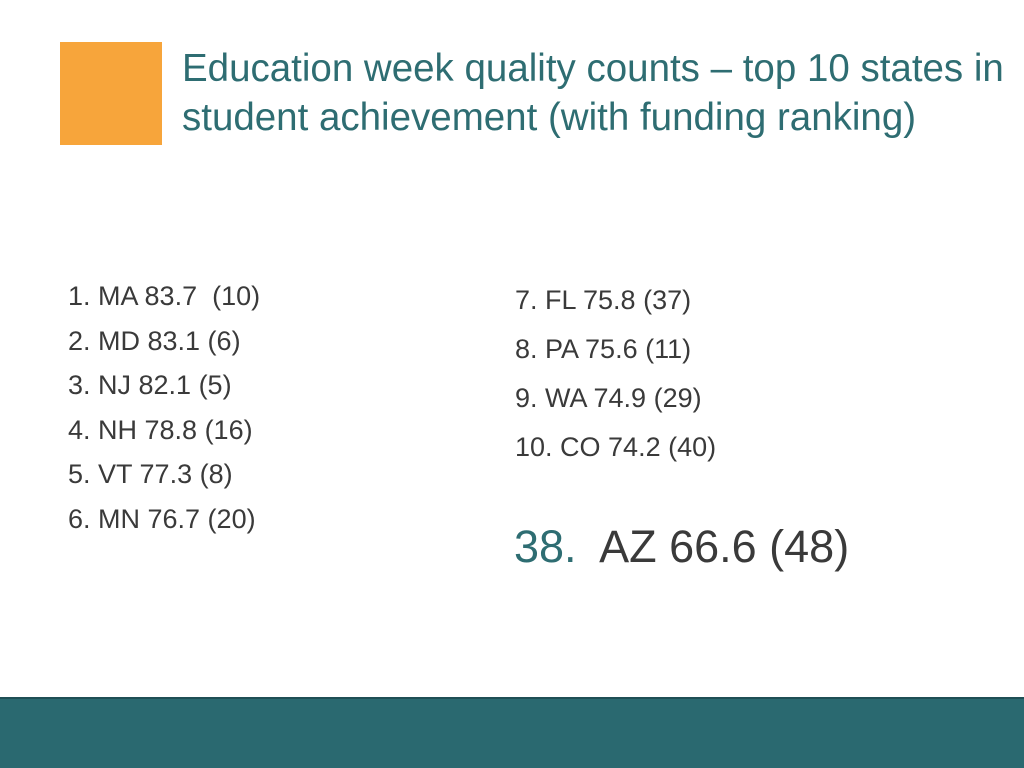 Image resolution: width=1024 pixels, height=768 pixels. What do you see at coordinates (162, 518) in the screenshot?
I see `list-item: 6. MN 76.7 (20)` at bounding box center [162, 518].